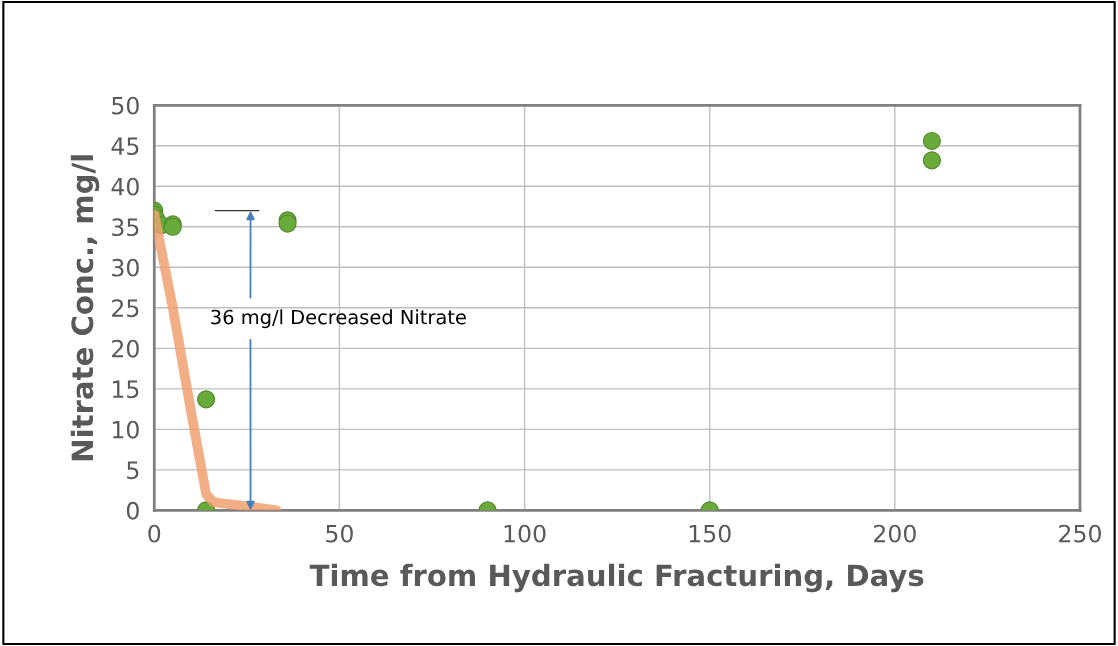  Describe the element at coordinates (125, 429) in the screenshot. I see `y-tick-label: 10` at that location.